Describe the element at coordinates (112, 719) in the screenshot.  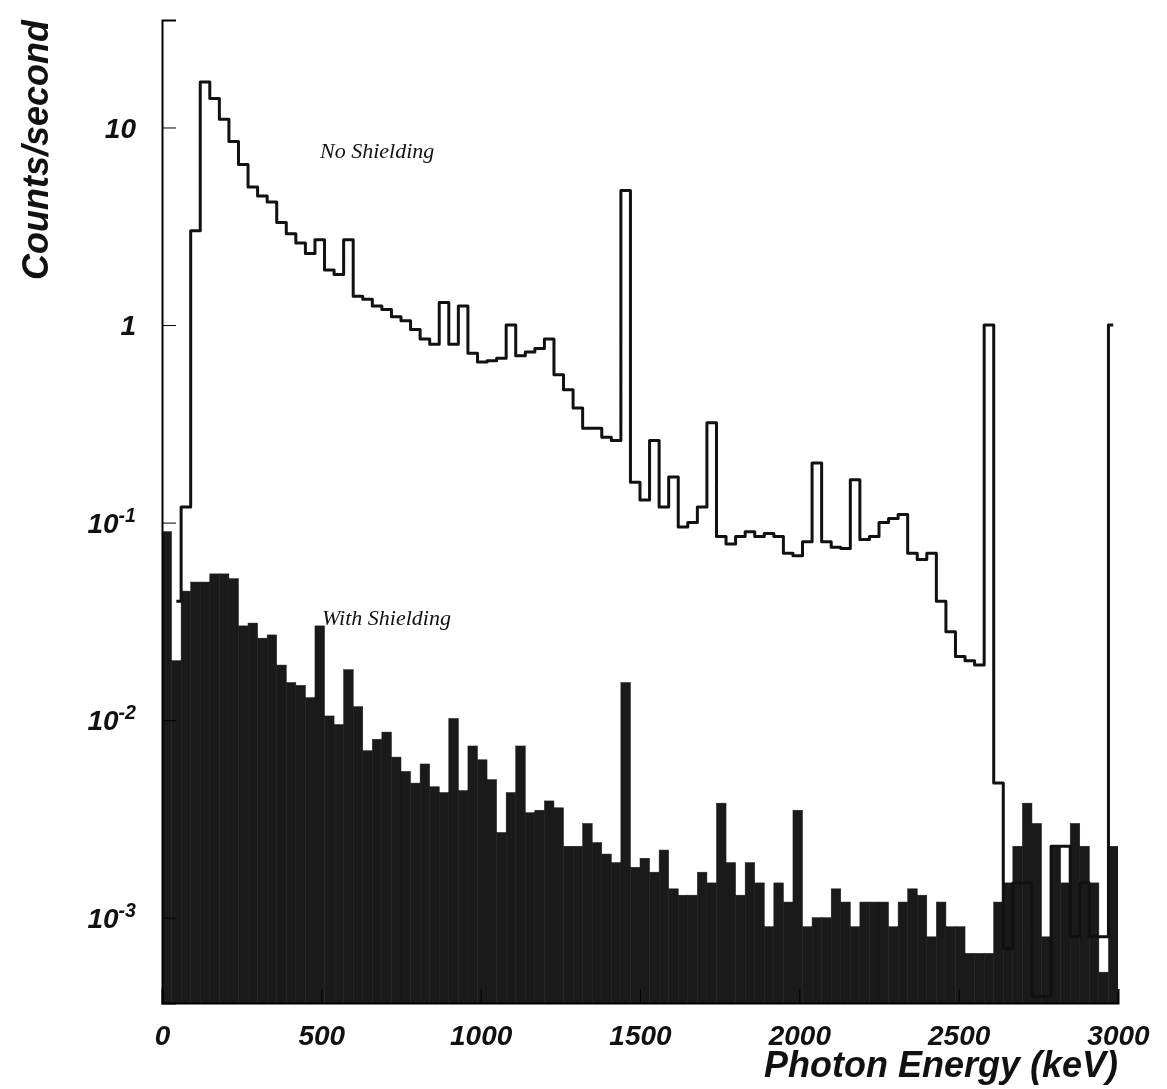
I see `y-tick-label: 10$^{-2}$` at that location.